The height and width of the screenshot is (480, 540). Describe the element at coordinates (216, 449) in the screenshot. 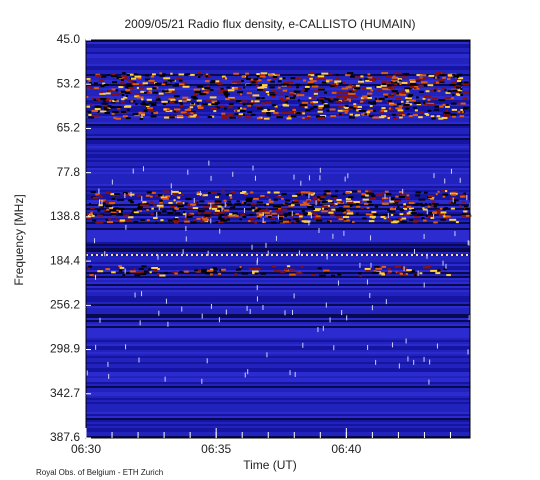

I see `x-tick-label: 06:35` at that location.